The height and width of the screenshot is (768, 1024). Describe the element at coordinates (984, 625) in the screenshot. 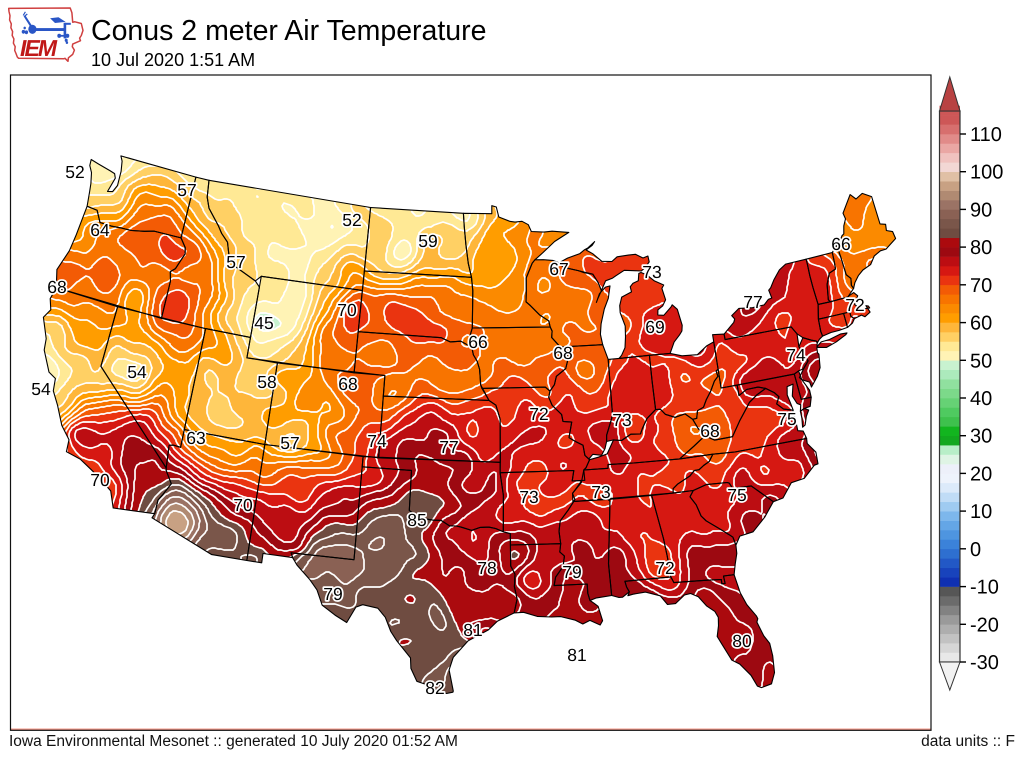

I see `svg-text: -20` at that location.